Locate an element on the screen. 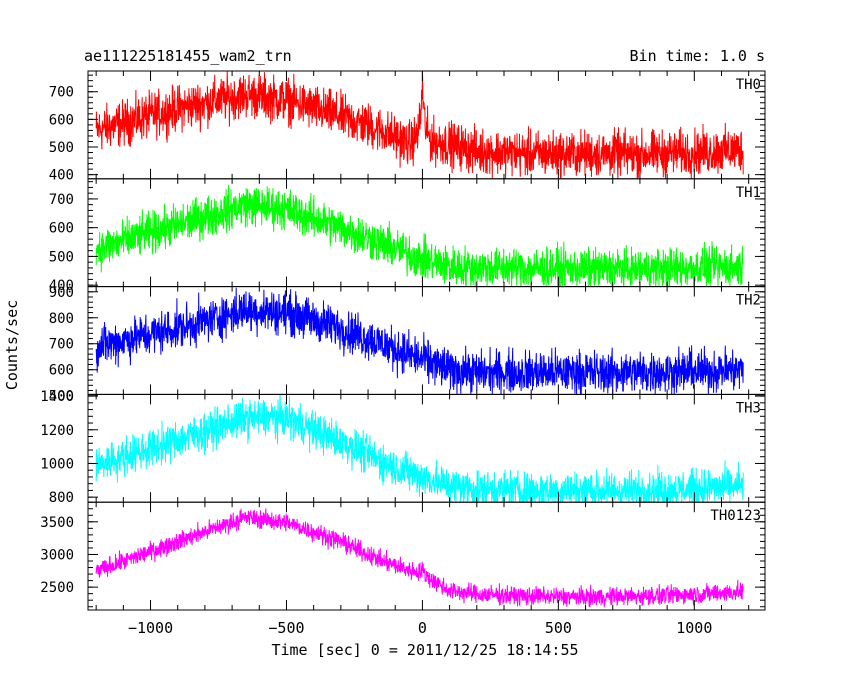  panel-th3: 800 1000 1200 1400 TH3 is located at coordinates (403, 447).